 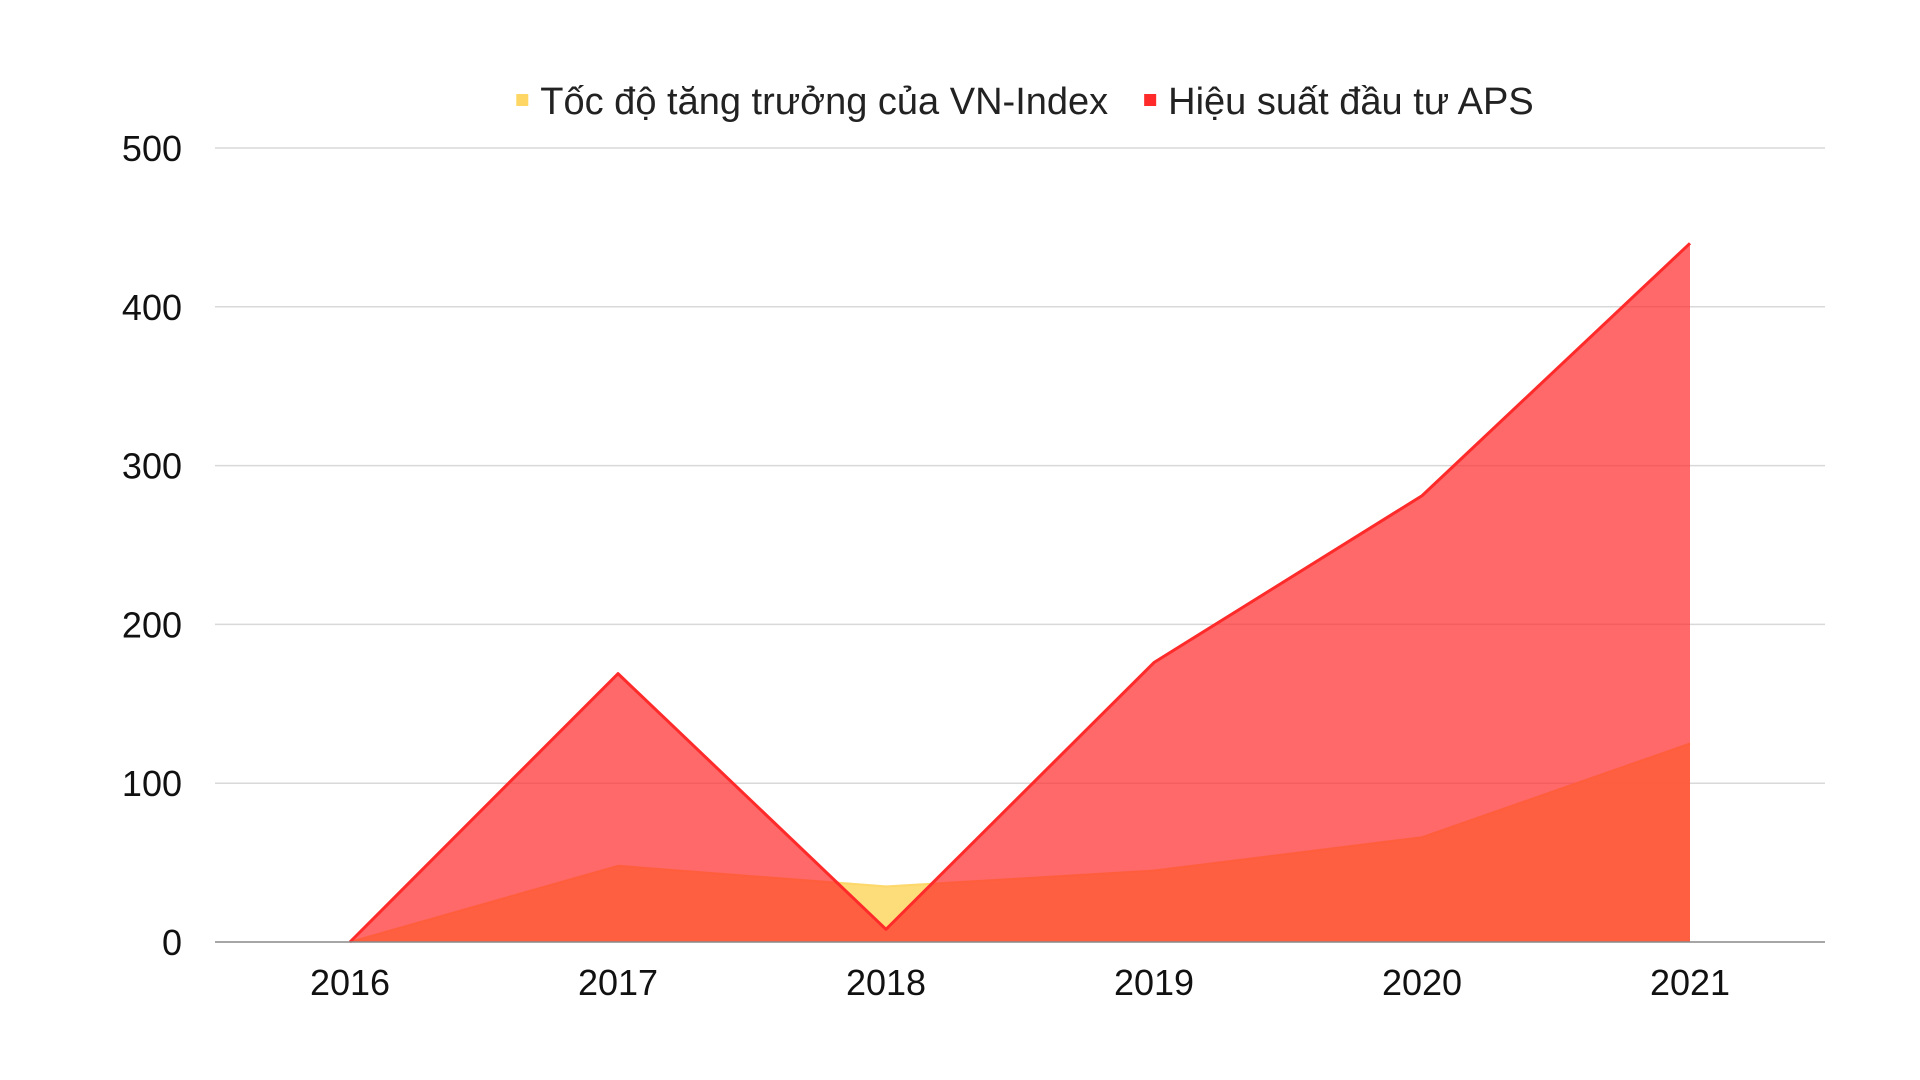 What do you see at coordinates (1150, 100) in the screenshot?
I see `legend-swatch-aps` at bounding box center [1150, 100].